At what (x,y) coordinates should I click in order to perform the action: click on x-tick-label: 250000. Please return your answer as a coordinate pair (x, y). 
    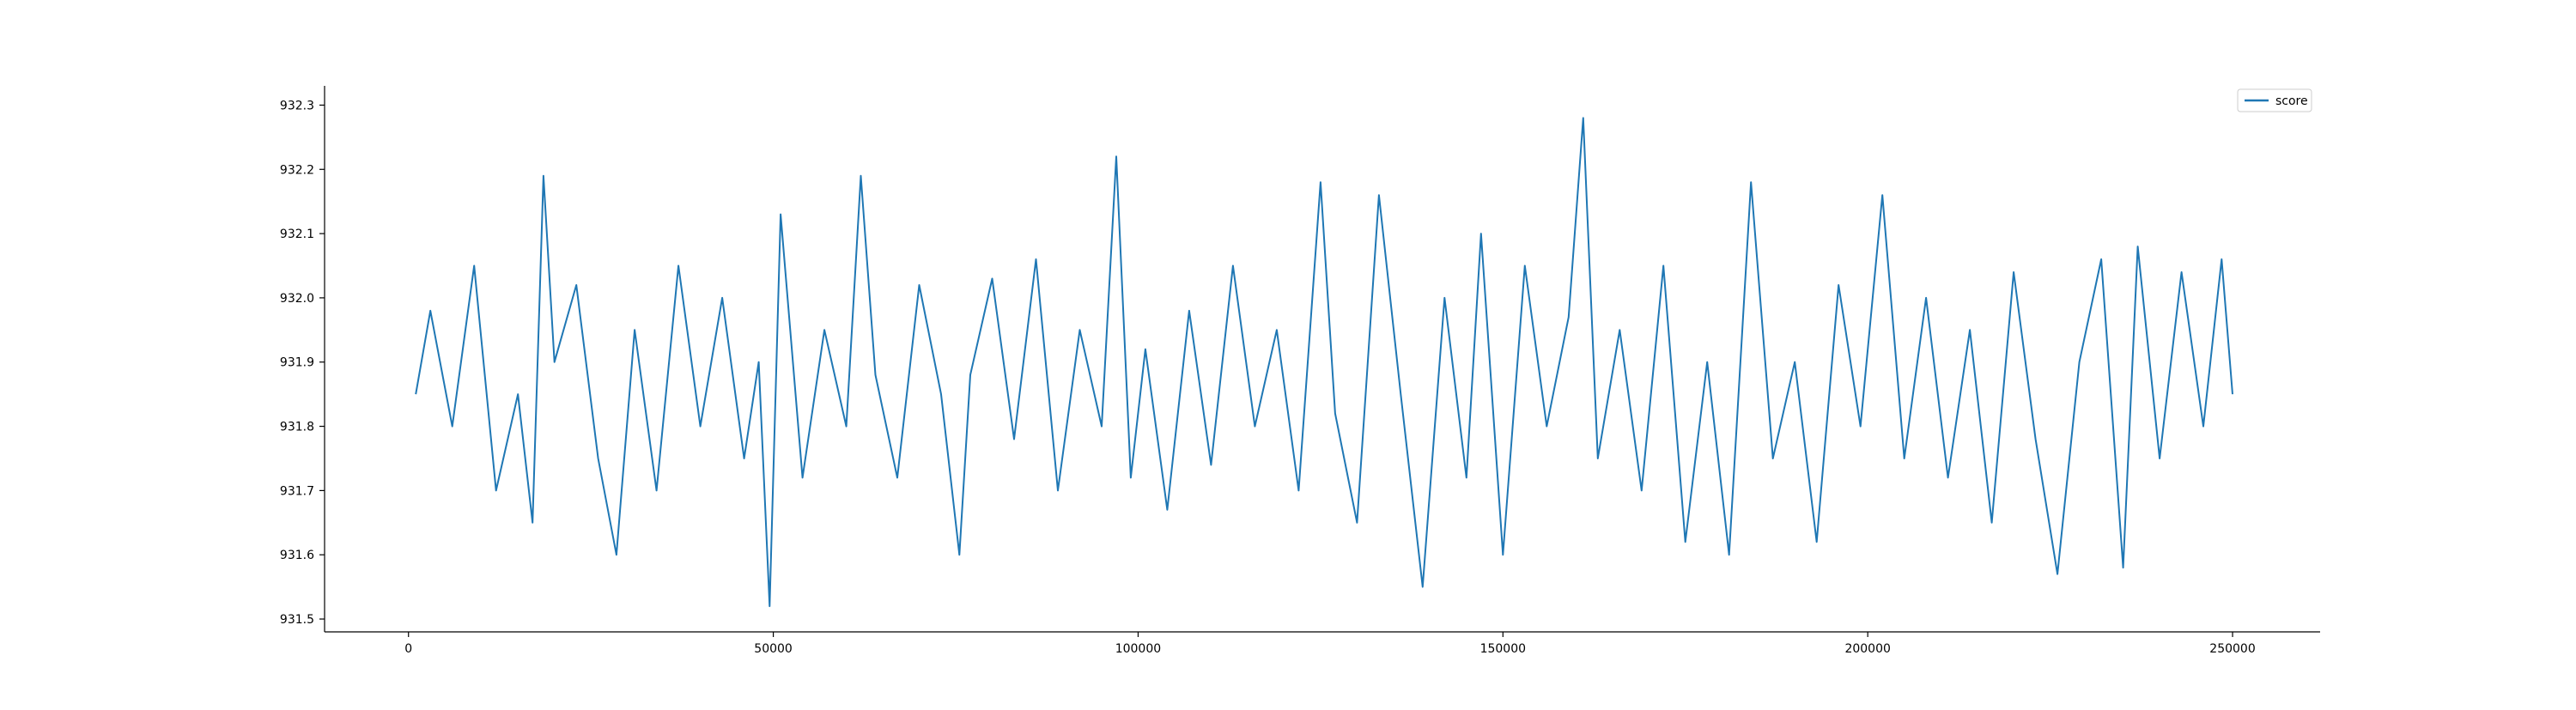
    Looking at the image, I should click on (2232, 649).